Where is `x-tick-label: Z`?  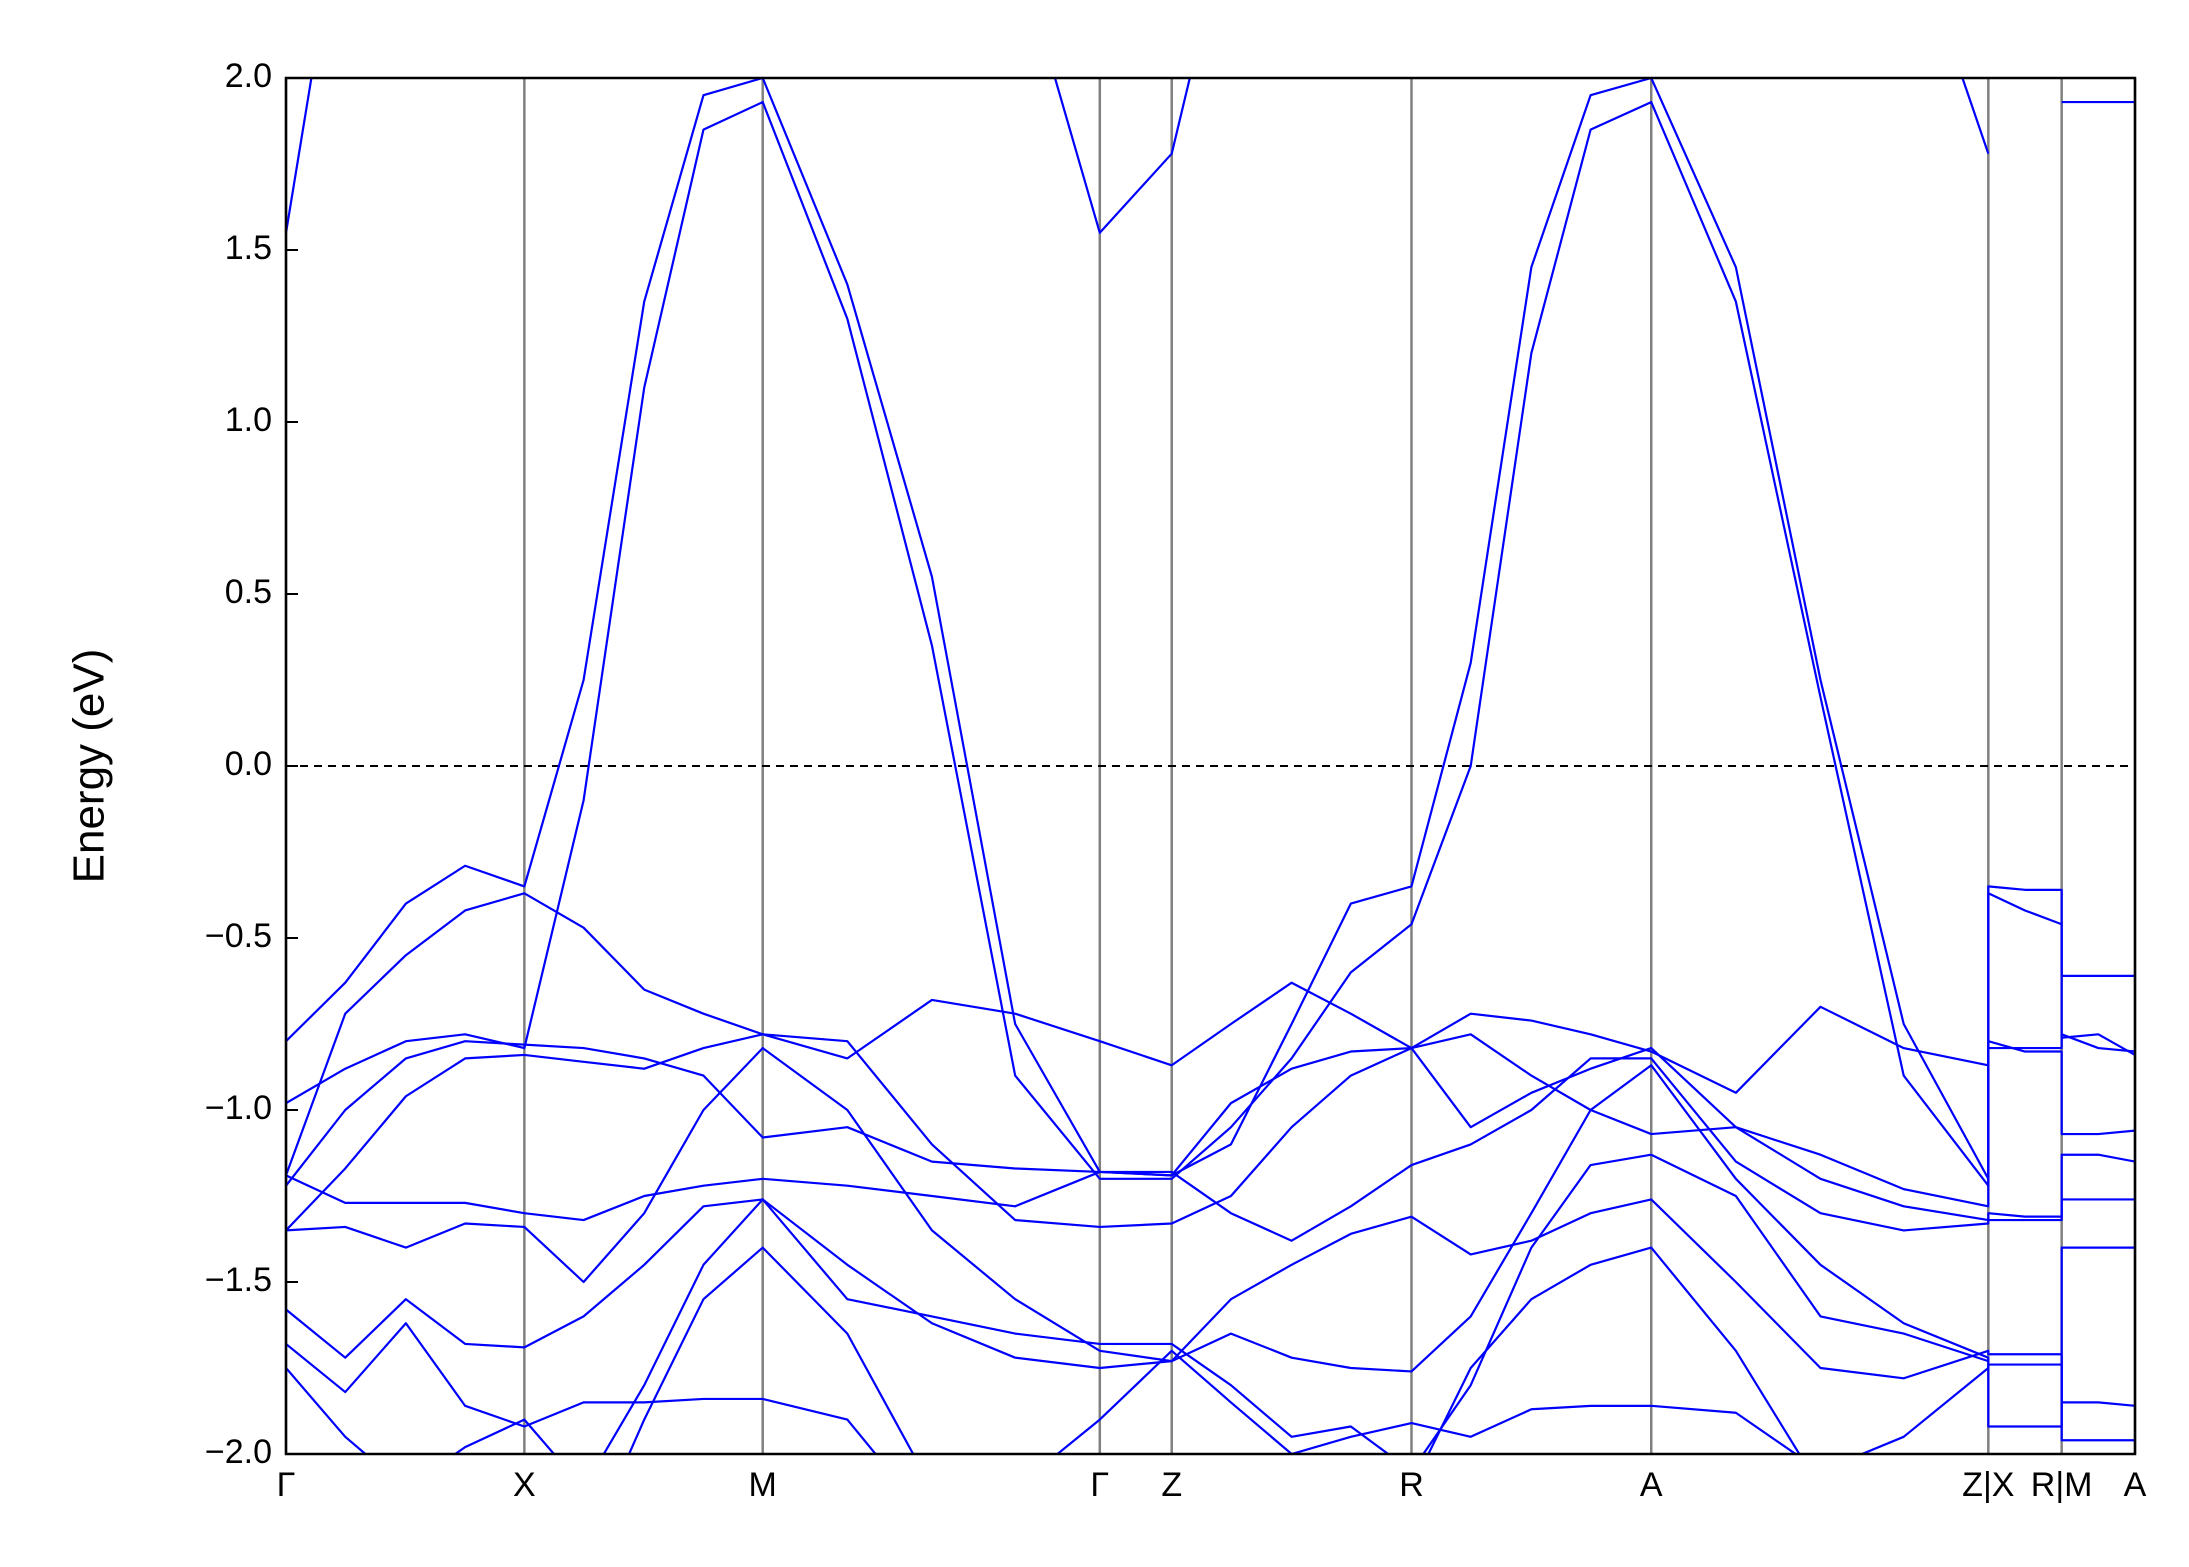 x-tick-label: Z is located at coordinates (1171, 1485).